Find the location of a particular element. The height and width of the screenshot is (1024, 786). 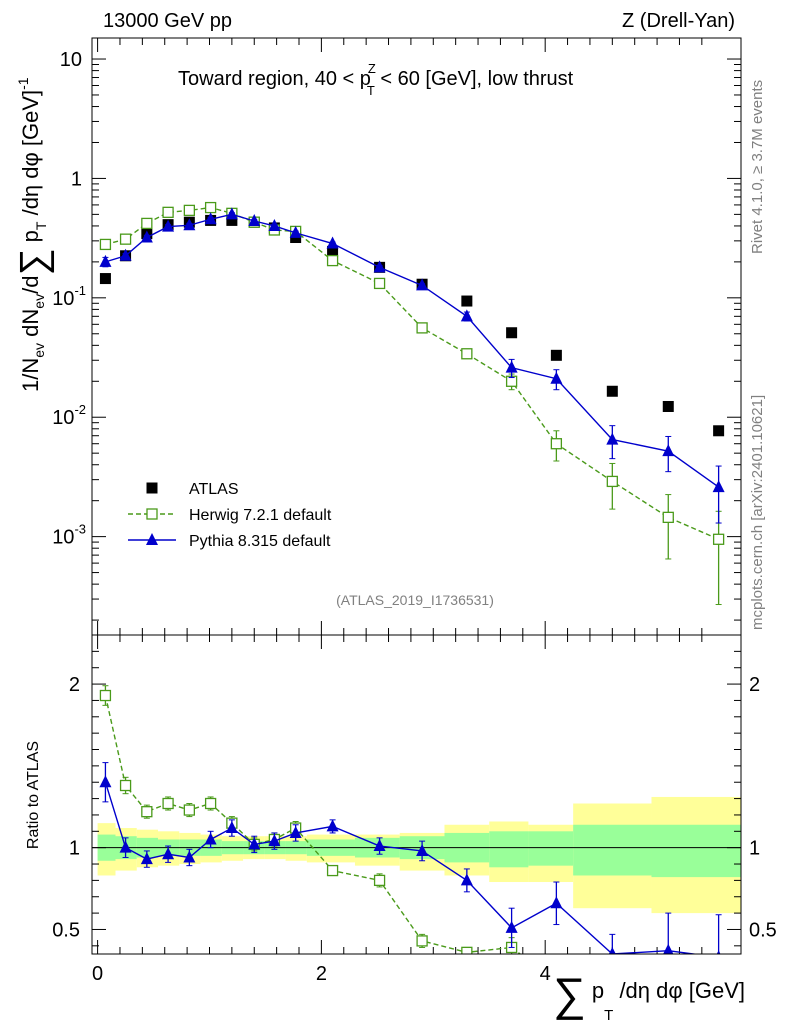

ratio-y-tick-label: 1 is located at coordinates (74, 849).